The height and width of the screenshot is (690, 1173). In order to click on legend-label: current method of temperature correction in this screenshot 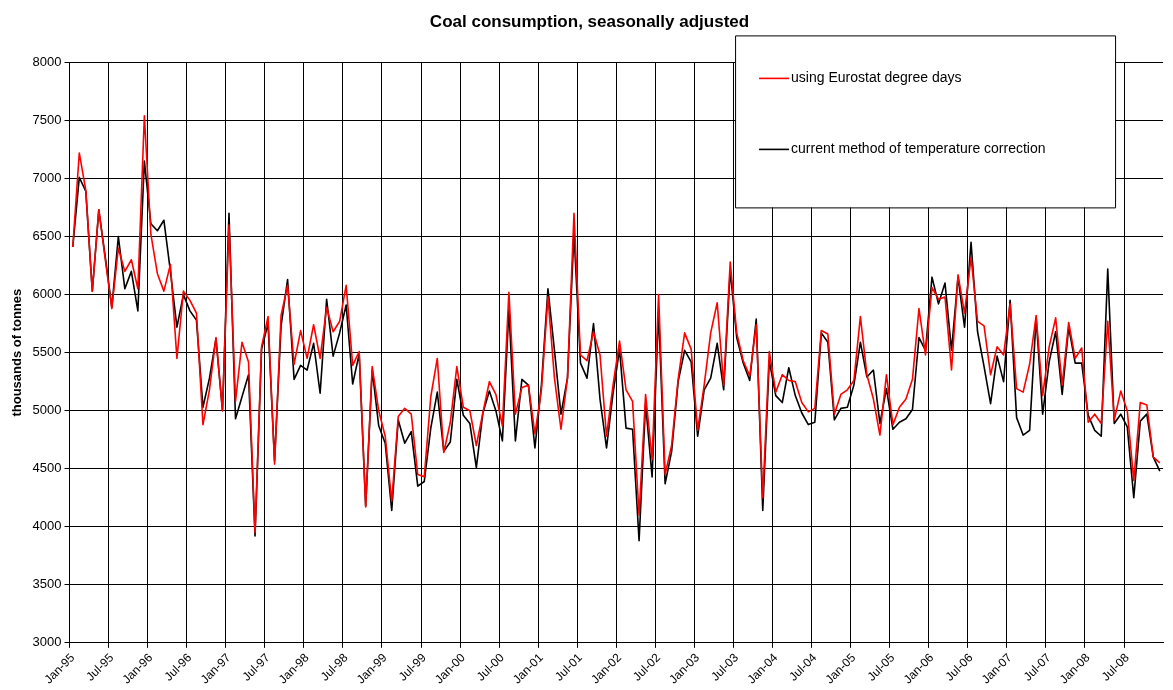, I will do `click(918, 148)`.